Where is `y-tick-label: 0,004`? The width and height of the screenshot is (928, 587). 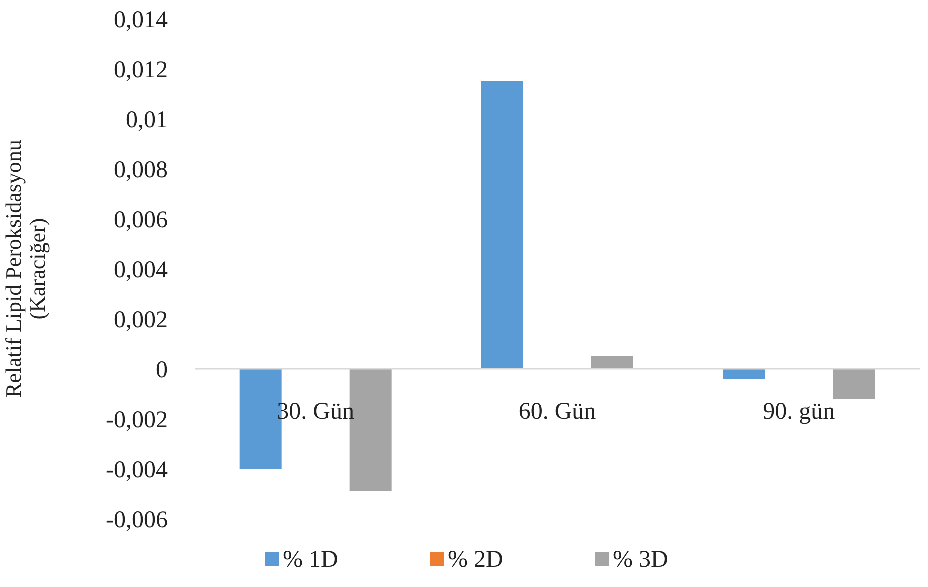
y-tick-label: 0,004 is located at coordinates (141, 270).